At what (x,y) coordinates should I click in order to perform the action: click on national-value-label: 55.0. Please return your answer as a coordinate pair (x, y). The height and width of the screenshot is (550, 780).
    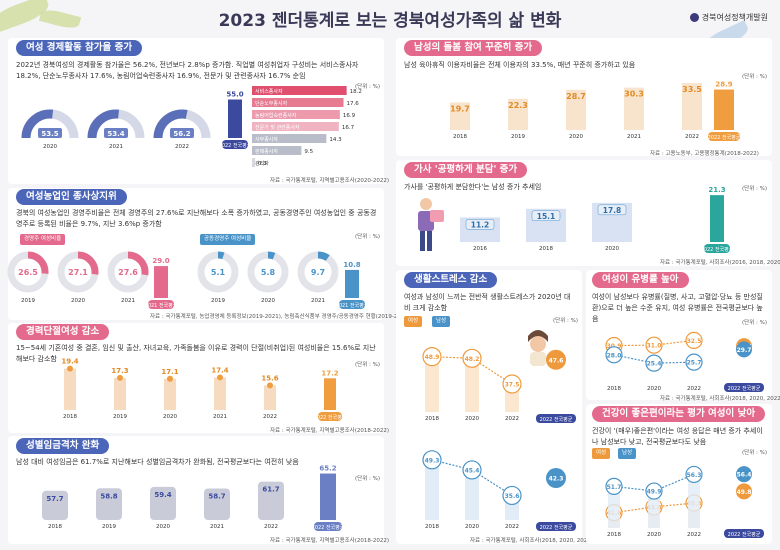
    Looking at the image, I should click on (234, 95).